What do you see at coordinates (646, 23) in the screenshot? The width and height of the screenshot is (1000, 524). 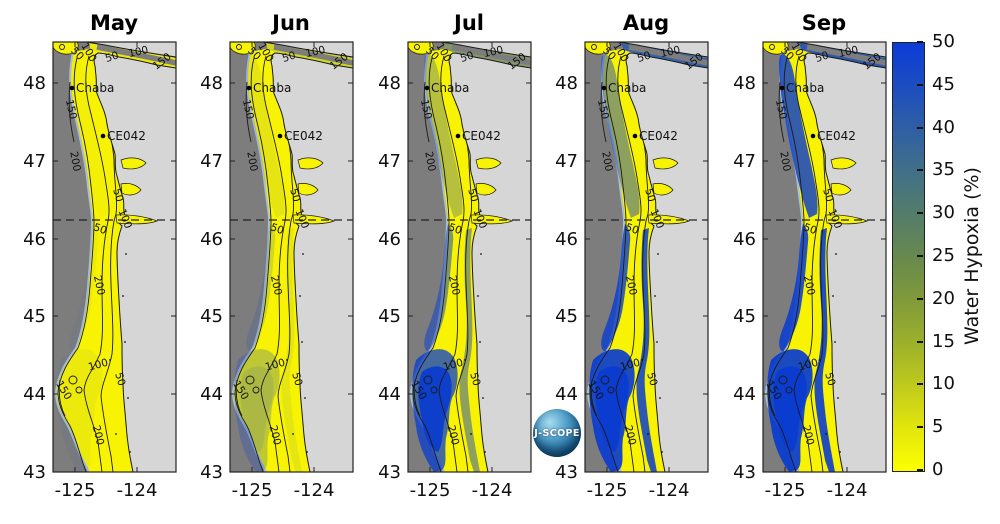 I see `panel-title: Aug` at bounding box center [646, 23].